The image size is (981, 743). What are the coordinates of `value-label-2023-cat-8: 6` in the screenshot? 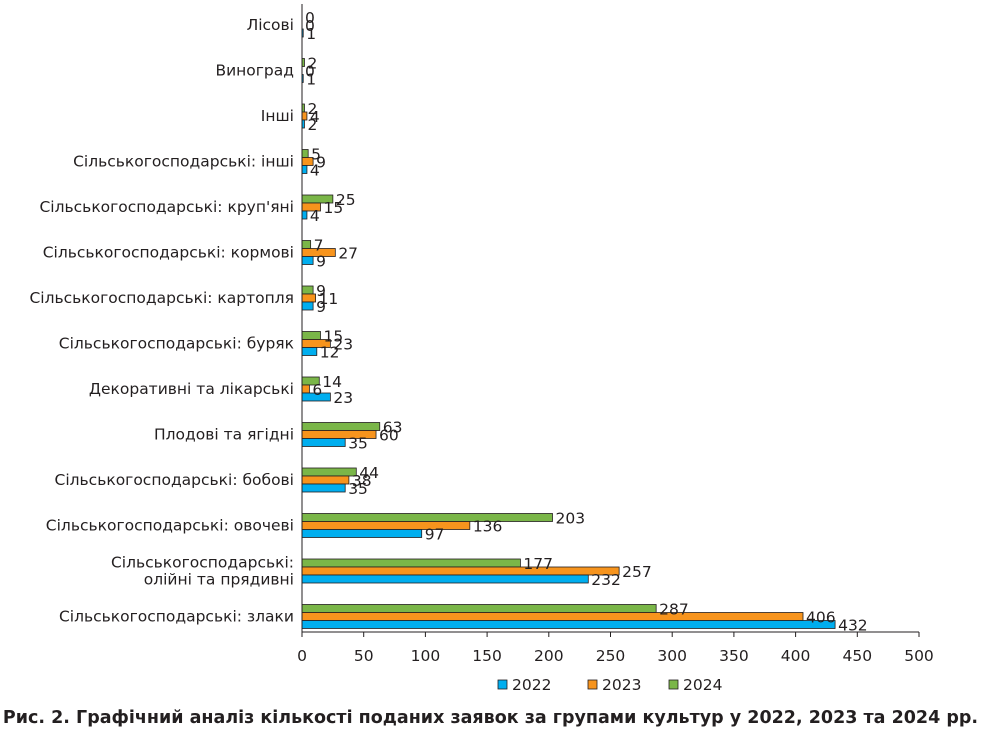 It's located at (317, 390).